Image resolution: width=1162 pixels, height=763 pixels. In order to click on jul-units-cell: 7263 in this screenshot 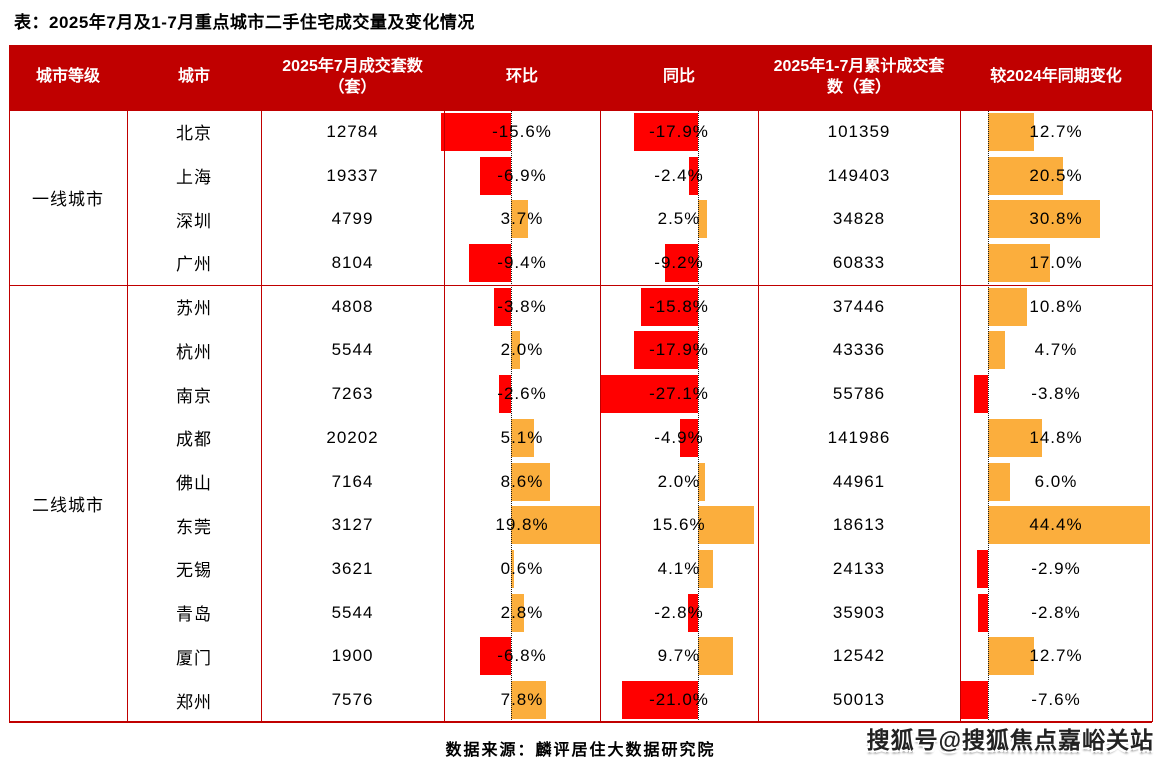, I will do `click(352, 394)`.